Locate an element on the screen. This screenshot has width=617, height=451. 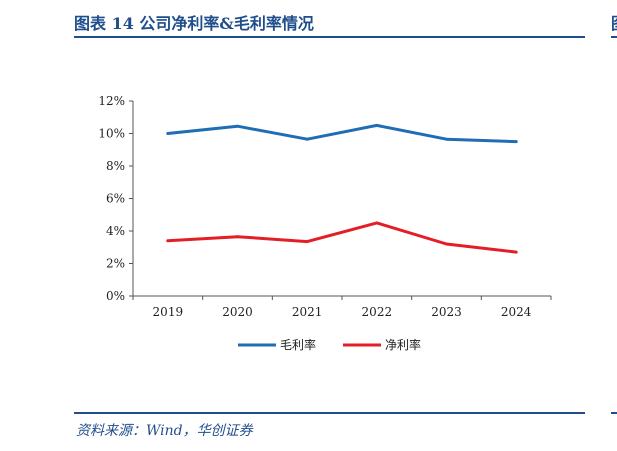
x-tick-label: 2023 is located at coordinates (446, 312).